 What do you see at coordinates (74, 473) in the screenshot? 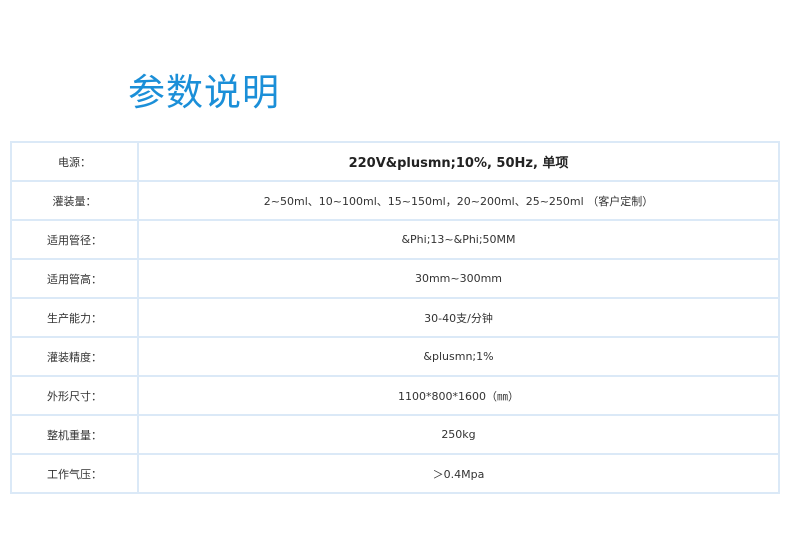
I see `spec-label: 工作气压：` at bounding box center [74, 473].